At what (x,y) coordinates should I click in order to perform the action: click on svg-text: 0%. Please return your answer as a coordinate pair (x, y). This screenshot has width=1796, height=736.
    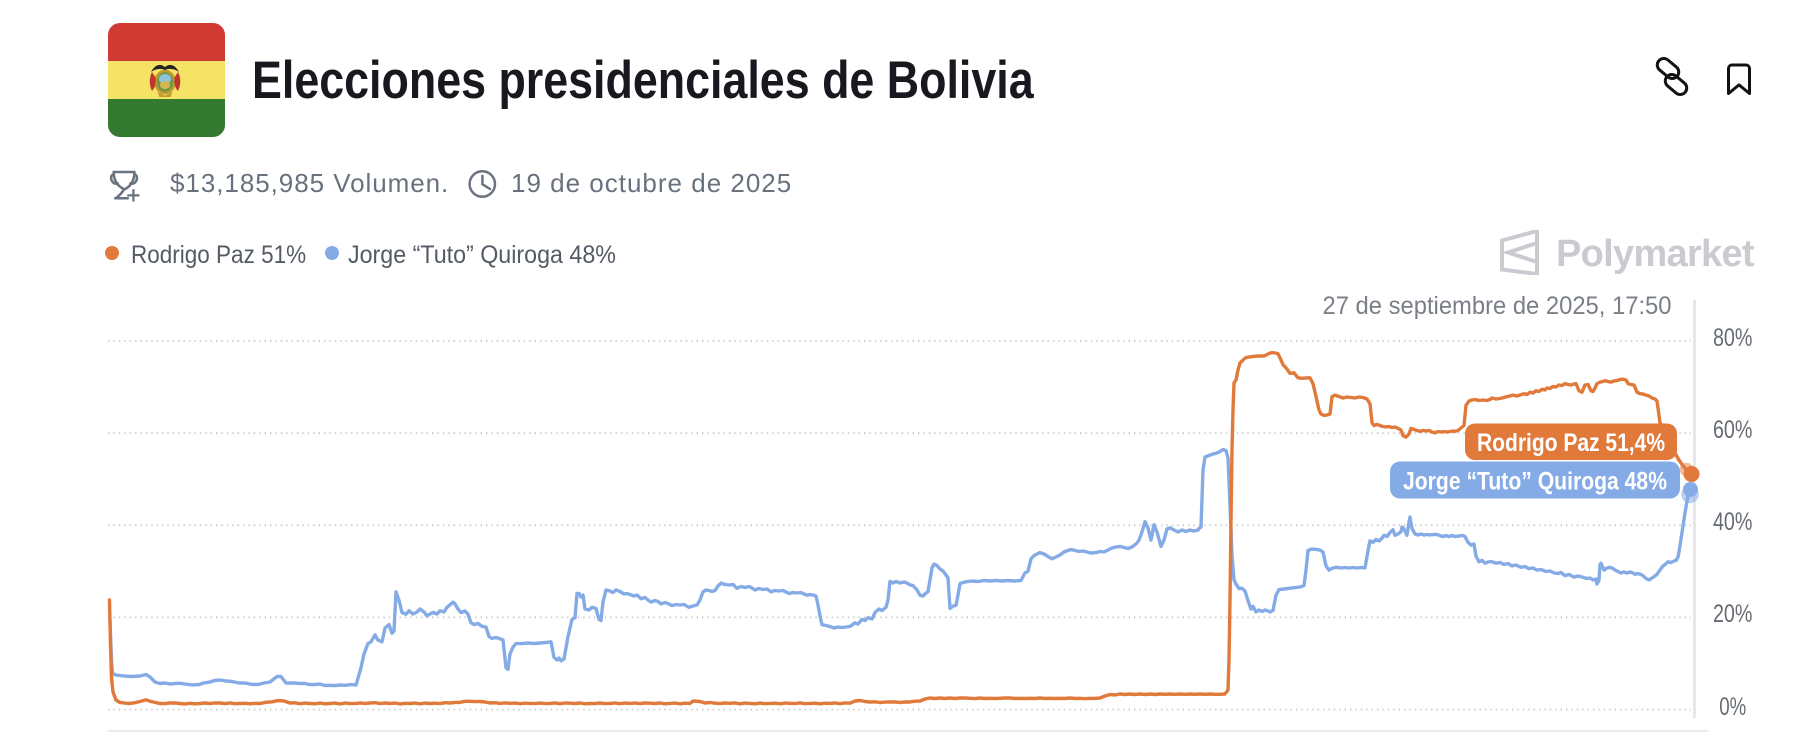
    Looking at the image, I should click on (1732, 707).